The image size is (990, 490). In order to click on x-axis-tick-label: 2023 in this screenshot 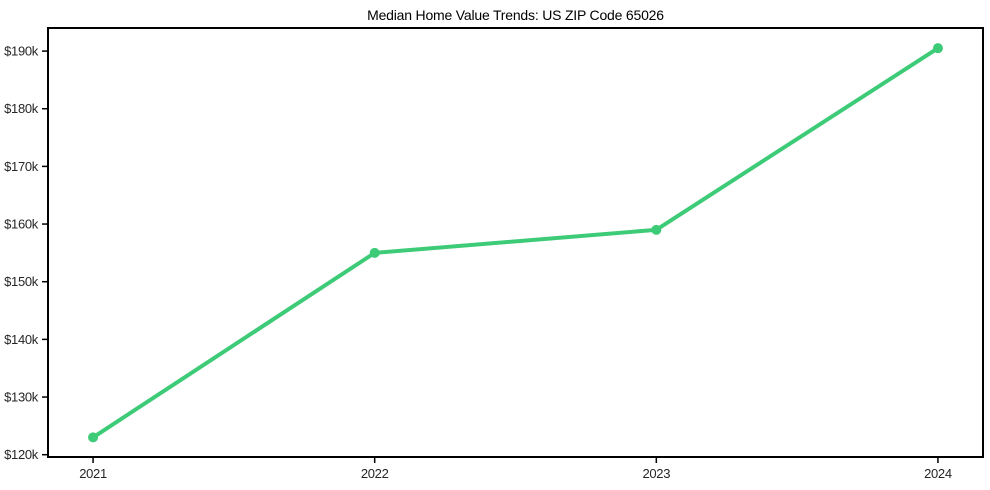, I will do `click(656, 473)`.